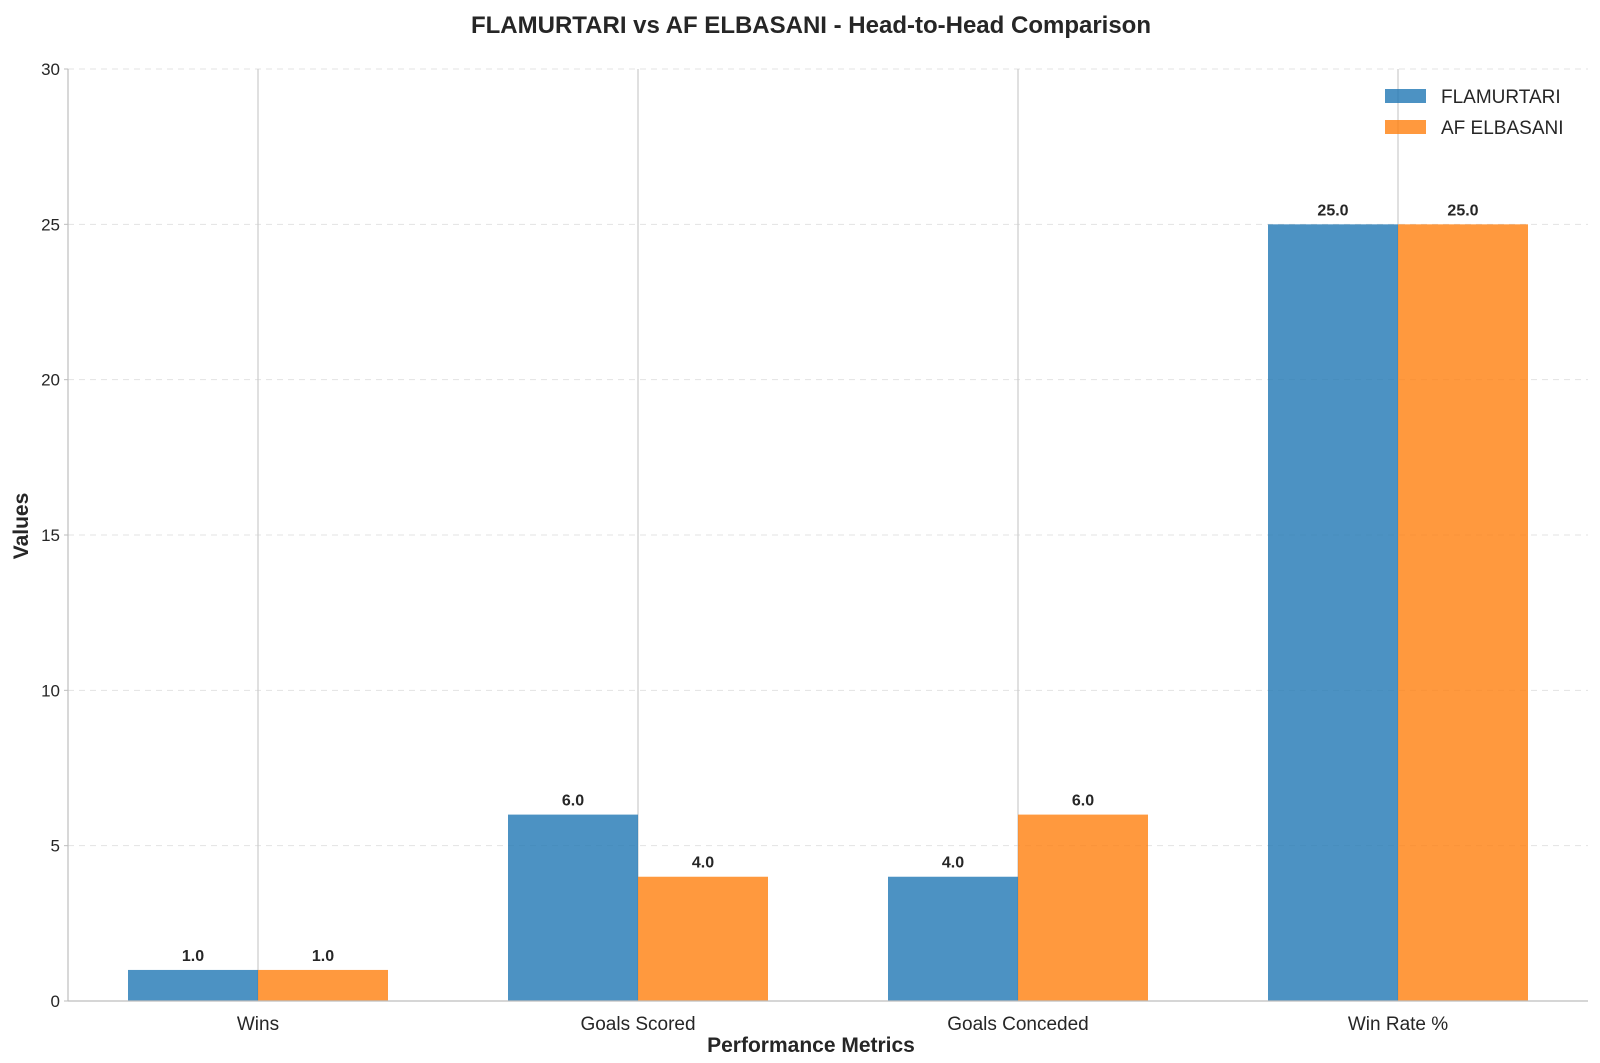 Image resolution: width=1600 pixels, height=1063 pixels. What do you see at coordinates (50, 380) in the screenshot?
I see `y-tick-label: 20` at bounding box center [50, 380].